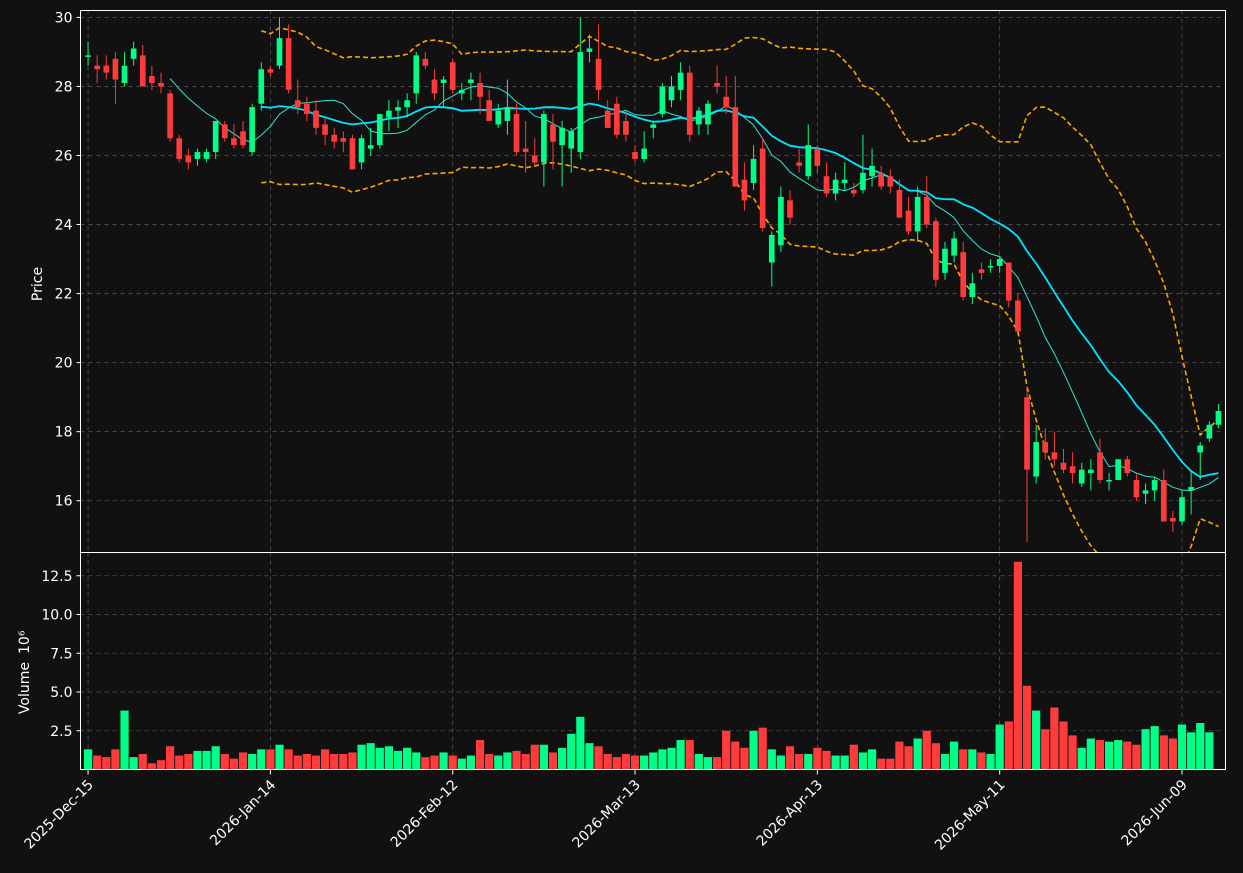 This screenshot has width=1243, height=873. Describe the element at coordinates (64, 433) in the screenshot. I see `price-tick-label: 18` at that location.